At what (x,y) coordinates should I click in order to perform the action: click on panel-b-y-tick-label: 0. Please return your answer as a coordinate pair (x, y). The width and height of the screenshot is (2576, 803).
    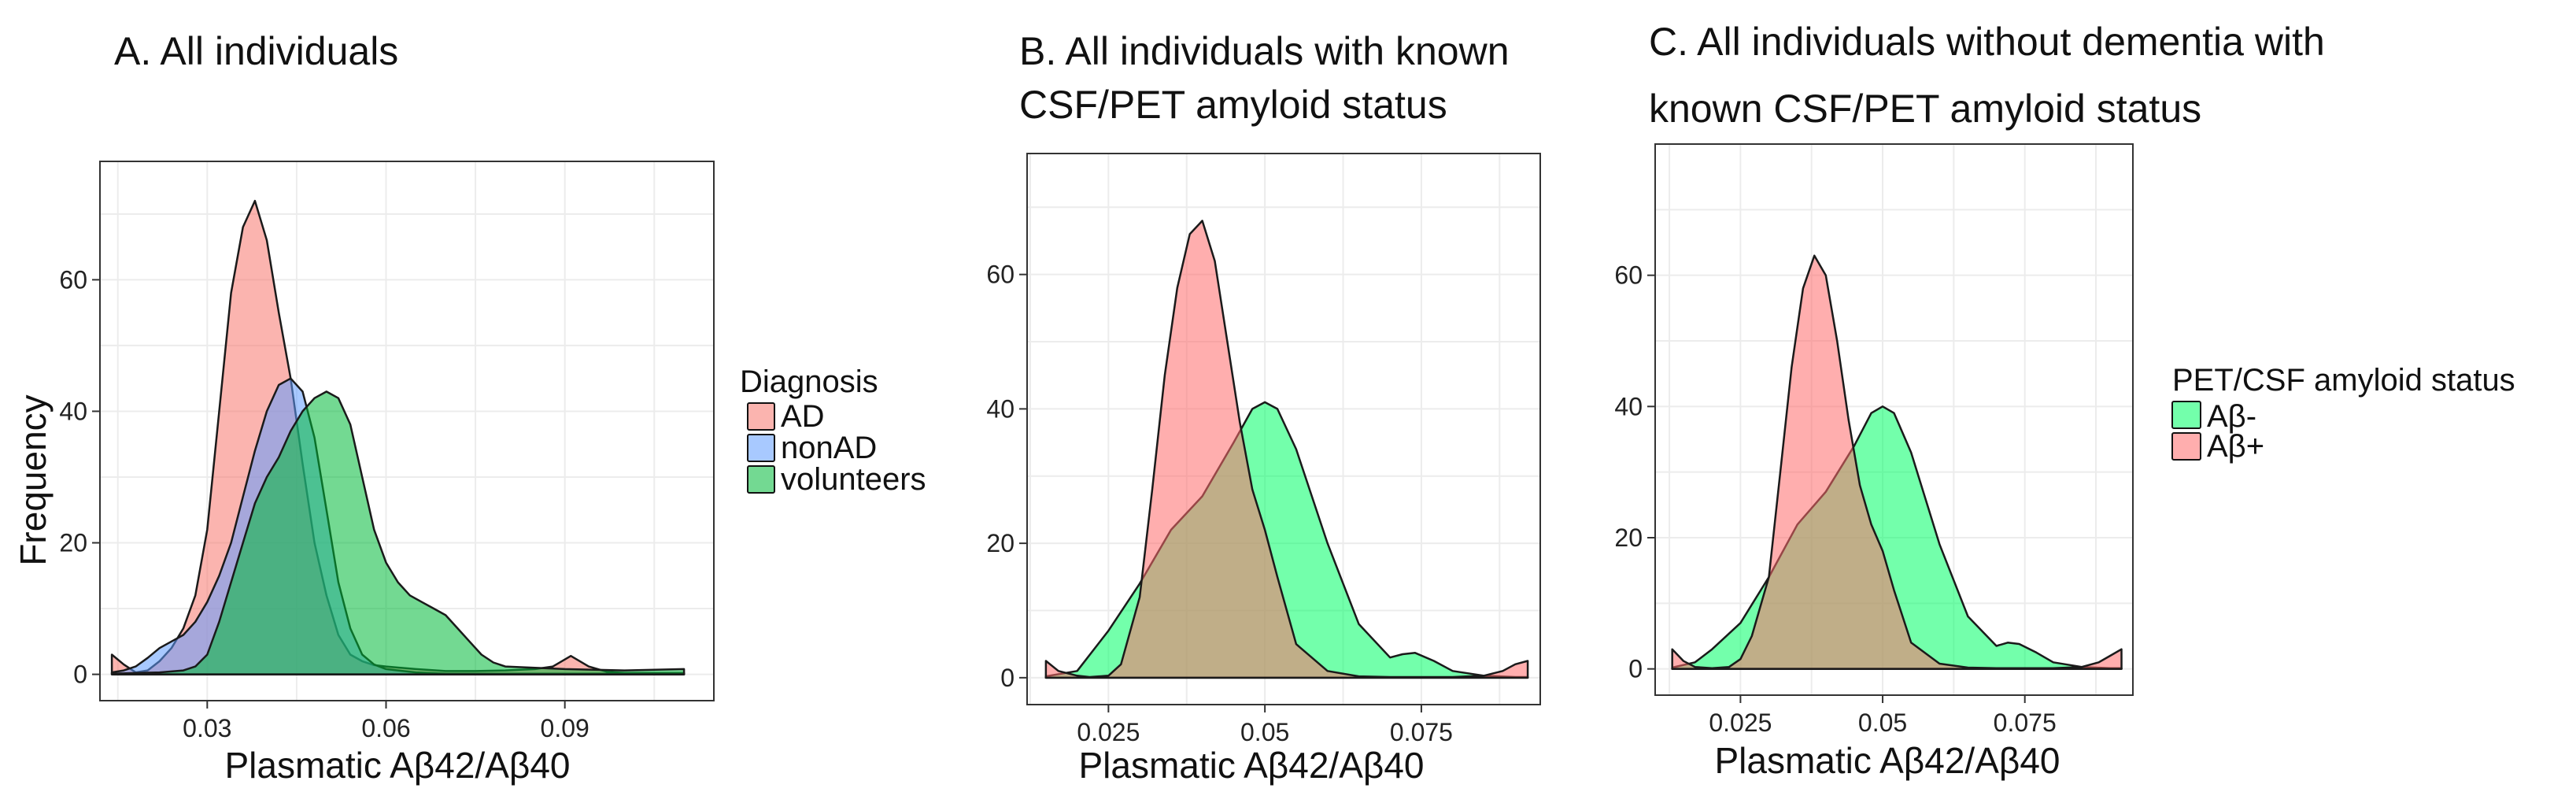
    Looking at the image, I should click on (1007, 678).